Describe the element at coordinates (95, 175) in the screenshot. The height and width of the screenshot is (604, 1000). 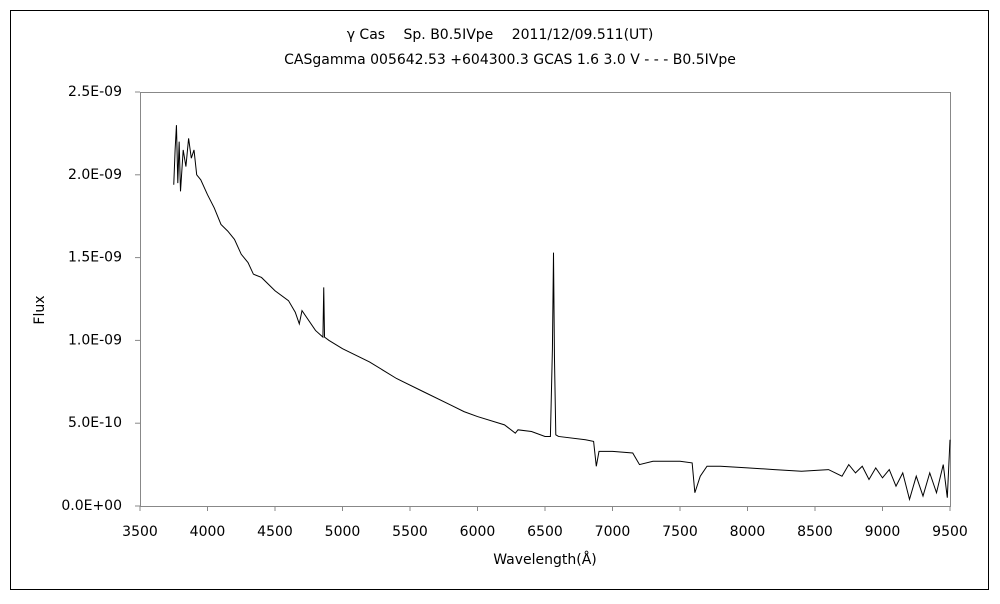
I see `y-tick-label: 2.0E-09` at that location.